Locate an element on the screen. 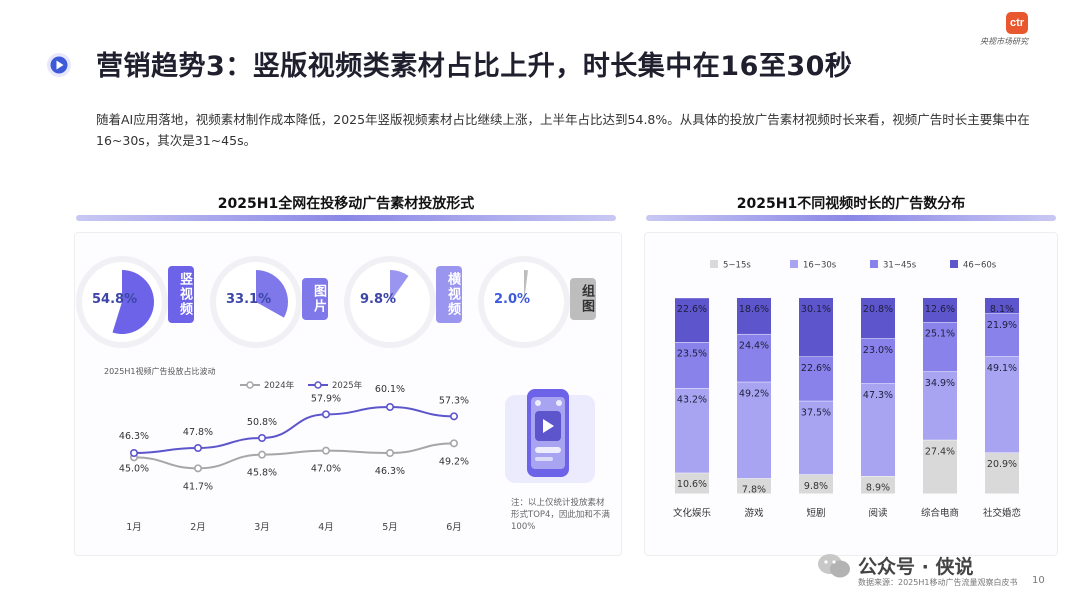  brand-logo-text: ctr is located at coordinates (1017, 23).